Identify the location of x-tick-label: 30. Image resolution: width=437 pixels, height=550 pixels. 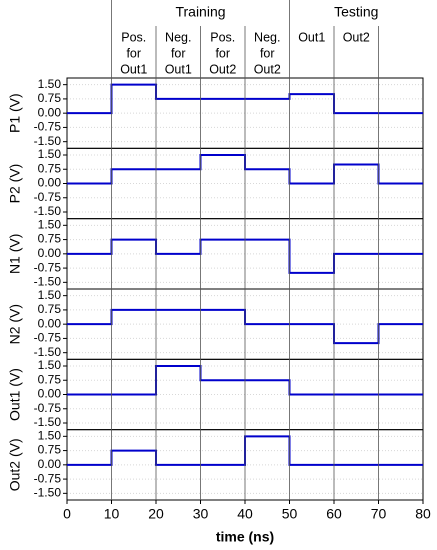
(201, 514).